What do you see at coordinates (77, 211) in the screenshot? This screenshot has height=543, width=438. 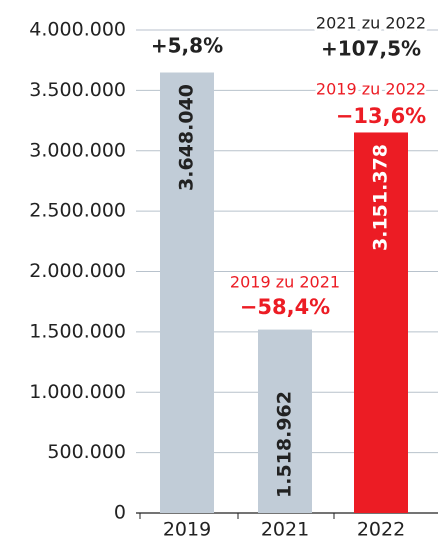 I see `y-tick-label: 2.500.000` at bounding box center [77, 211].